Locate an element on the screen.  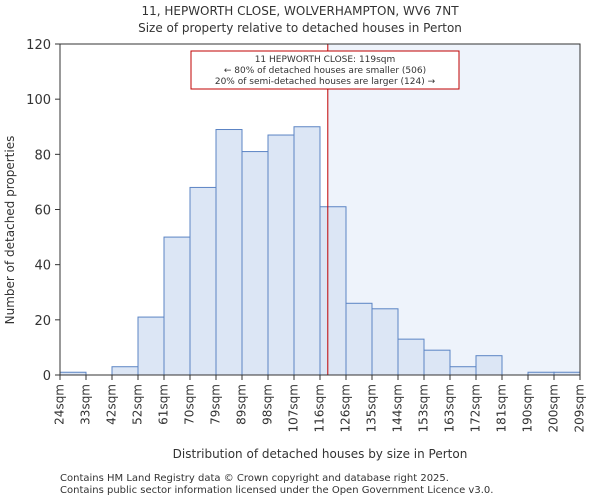
y-tick-label: 100 is located at coordinates (38, 100).